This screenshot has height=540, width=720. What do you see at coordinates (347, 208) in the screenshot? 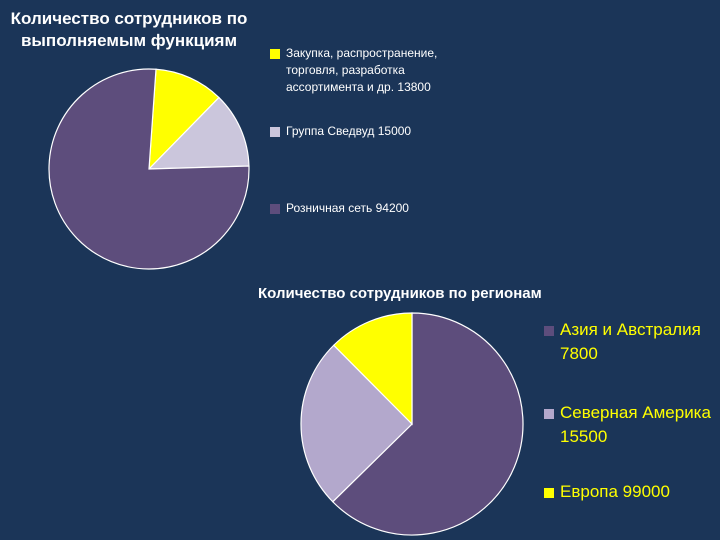
I see `chart-1-legend-label-retail: Розничная сеть 94200` at bounding box center [347, 208].